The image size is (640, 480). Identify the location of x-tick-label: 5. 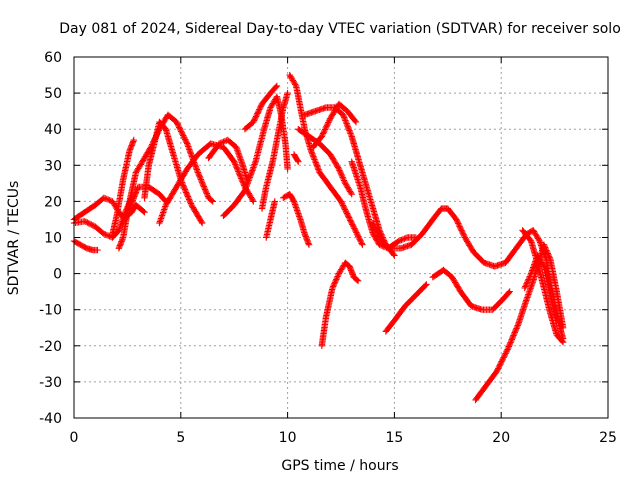
(180, 438).